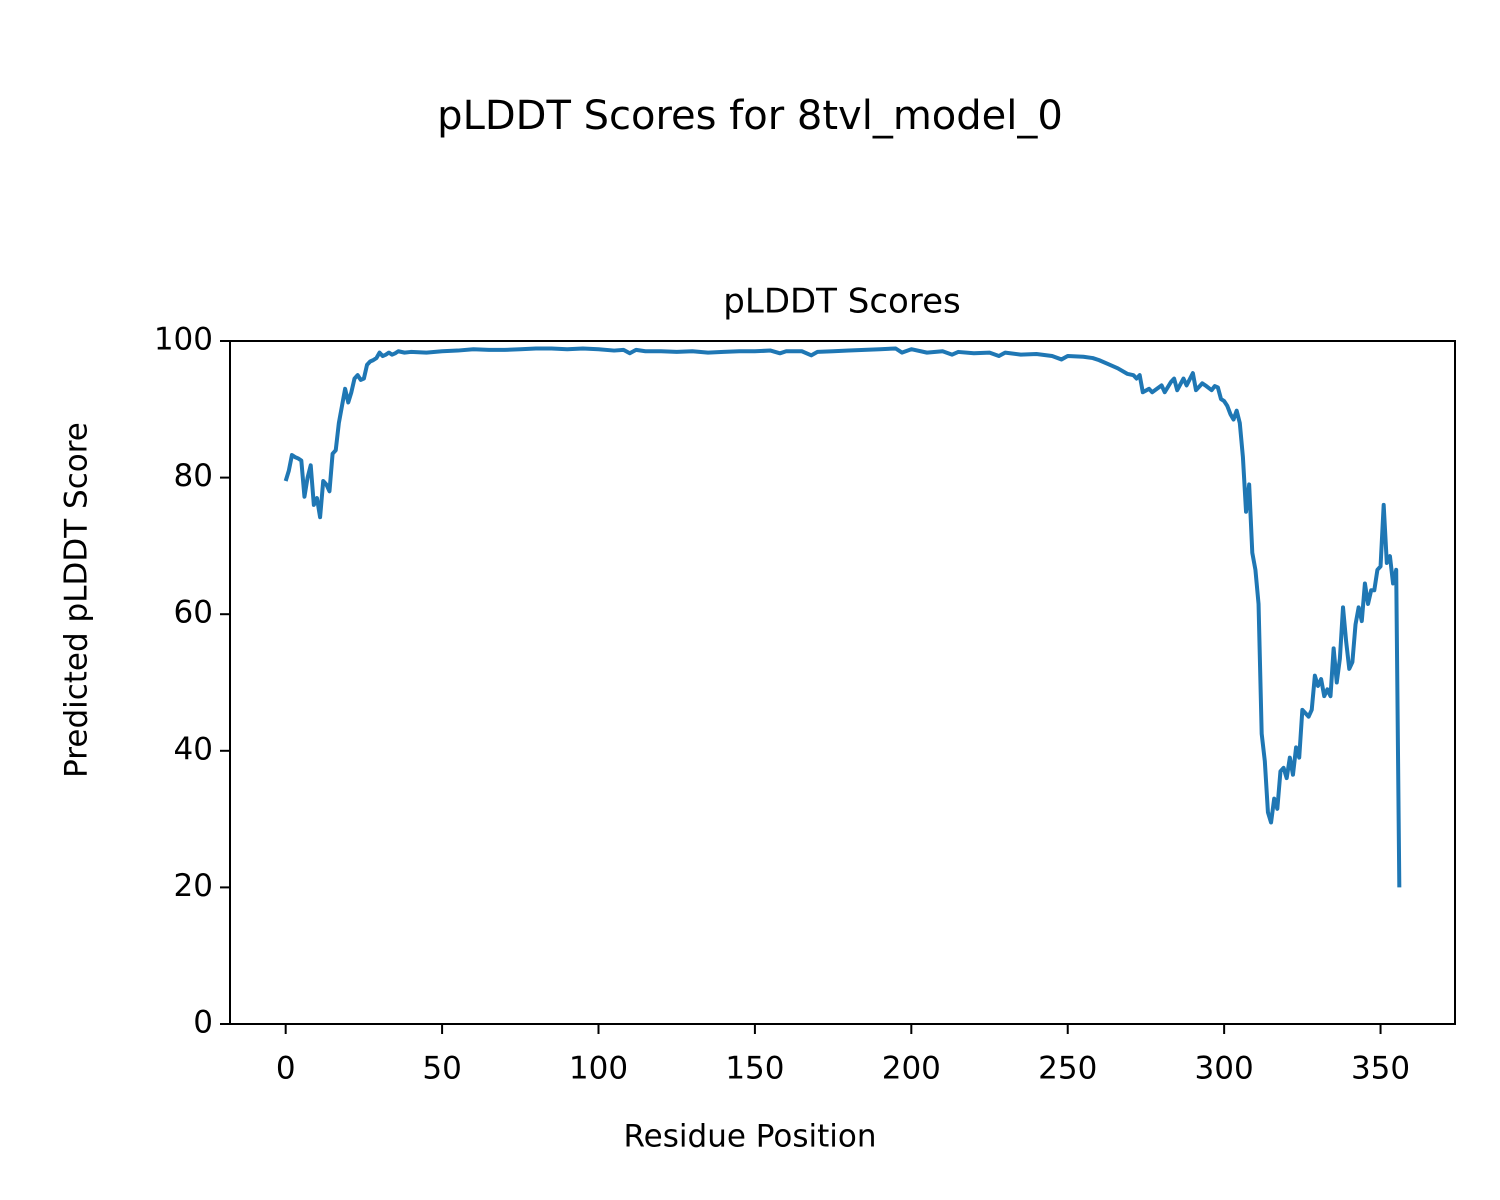 This screenshot has width=1500, height=1200. What do you see at coordinates (1380, 1069) in the screenshot?
I see `x-tick-label: 350` at bounding box center [1380, 1069].